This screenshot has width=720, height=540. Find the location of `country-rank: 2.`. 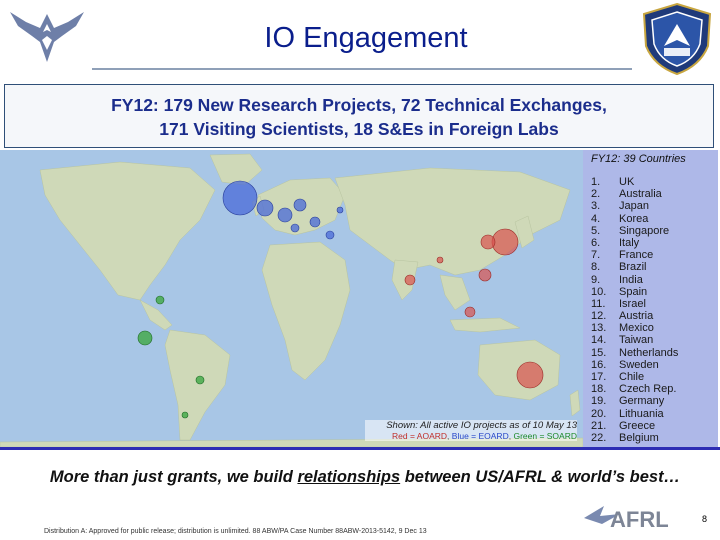

country-rank: 2. is located at coordinates (596, 194).